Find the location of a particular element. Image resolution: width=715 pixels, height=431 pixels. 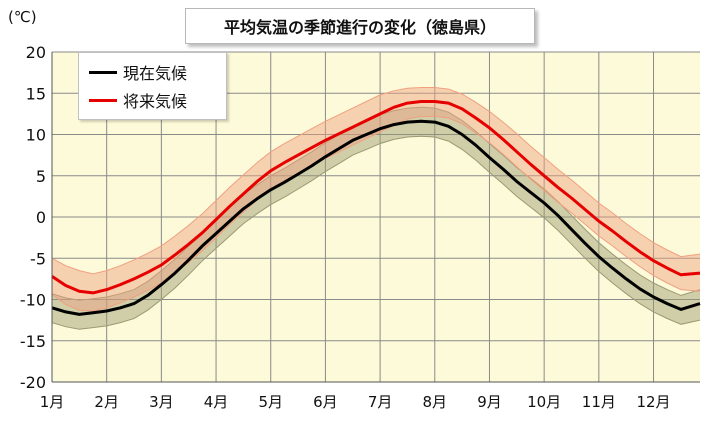

y-tick-label: 0 is located at coordinates (41, 217).